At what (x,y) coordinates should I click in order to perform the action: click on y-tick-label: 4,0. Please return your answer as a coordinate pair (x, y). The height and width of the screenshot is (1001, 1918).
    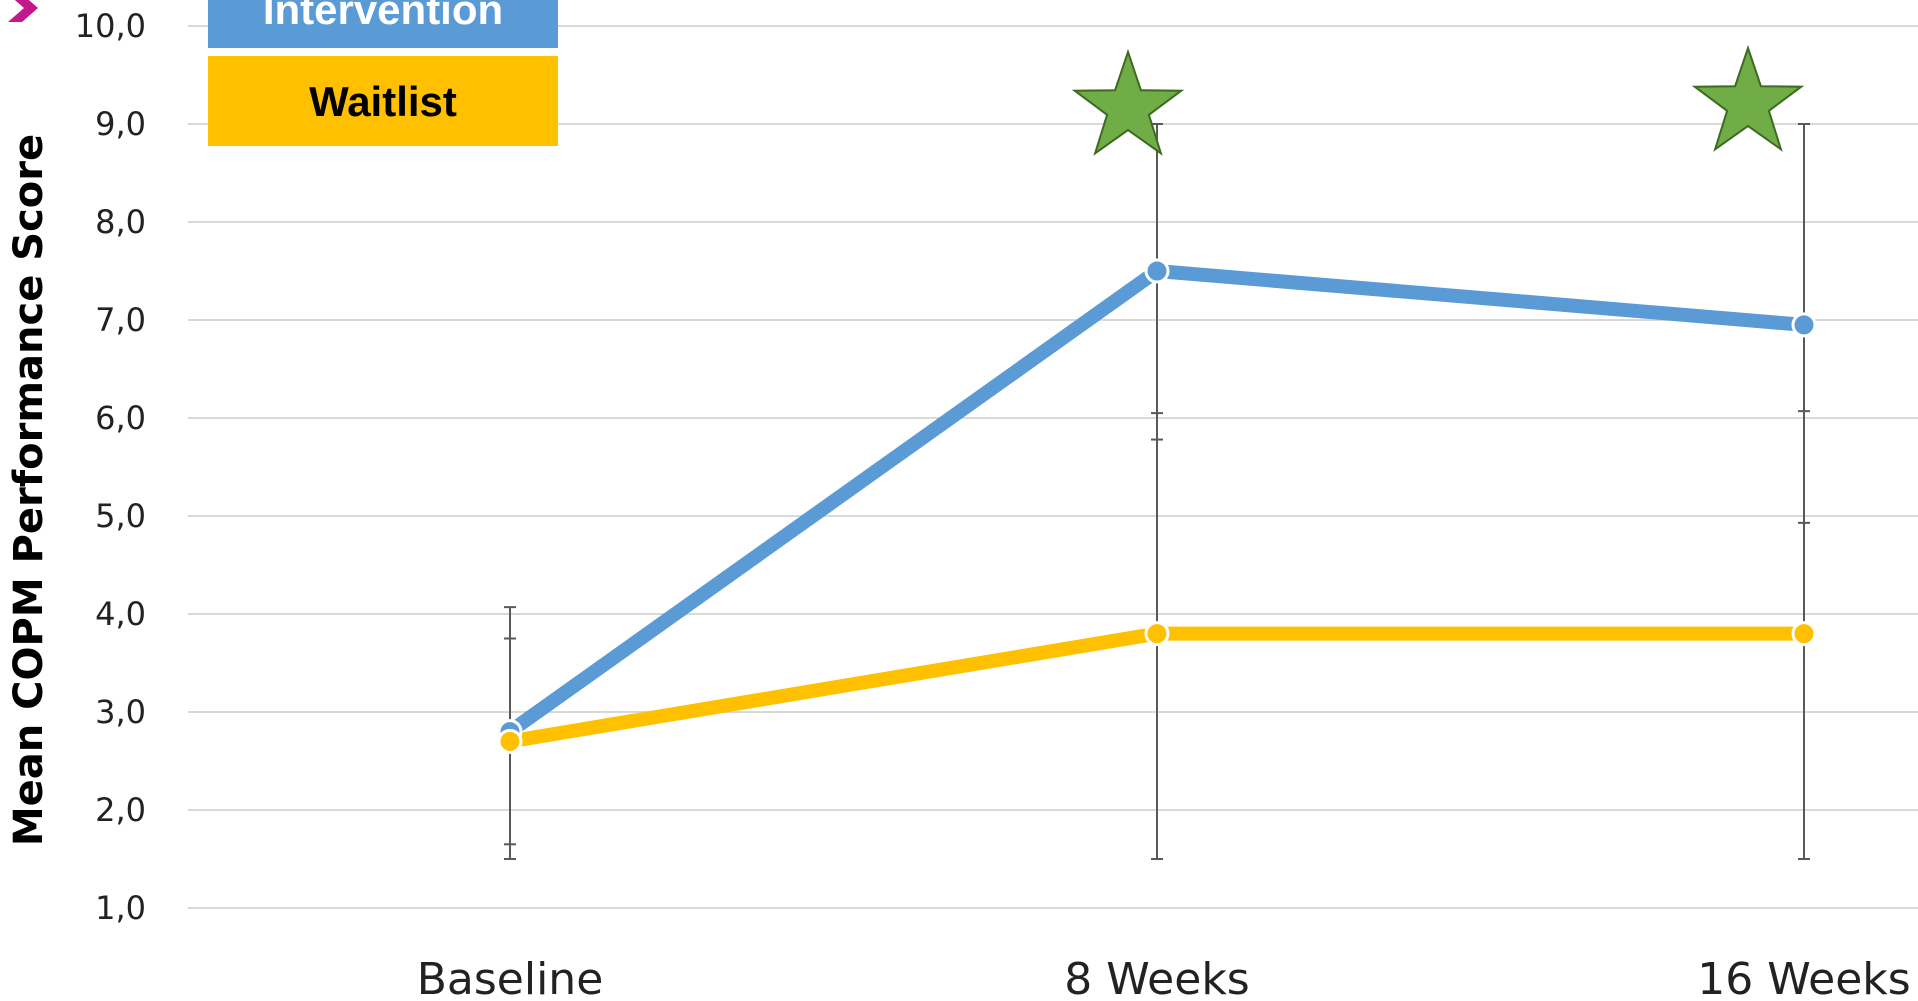
    Looking at the image, I should click on (120, 614).